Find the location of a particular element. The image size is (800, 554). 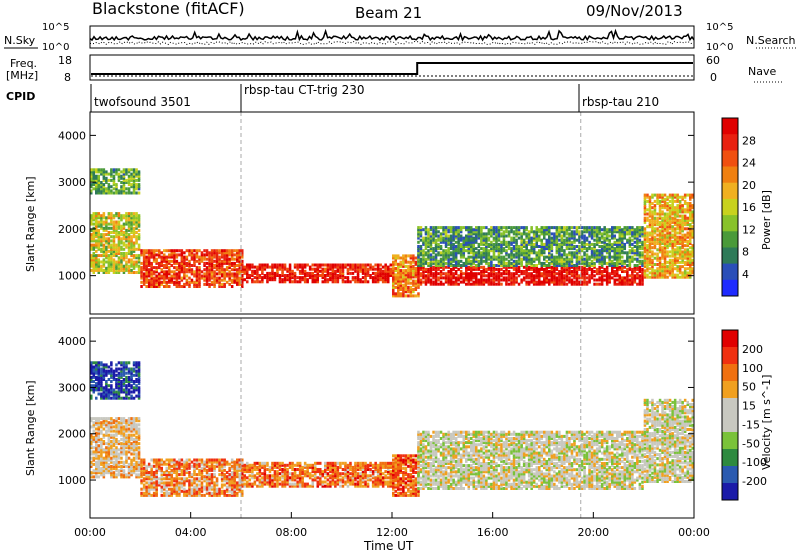

cpid-program-0: twofsound 3501 is located at coordinates (142, 102).